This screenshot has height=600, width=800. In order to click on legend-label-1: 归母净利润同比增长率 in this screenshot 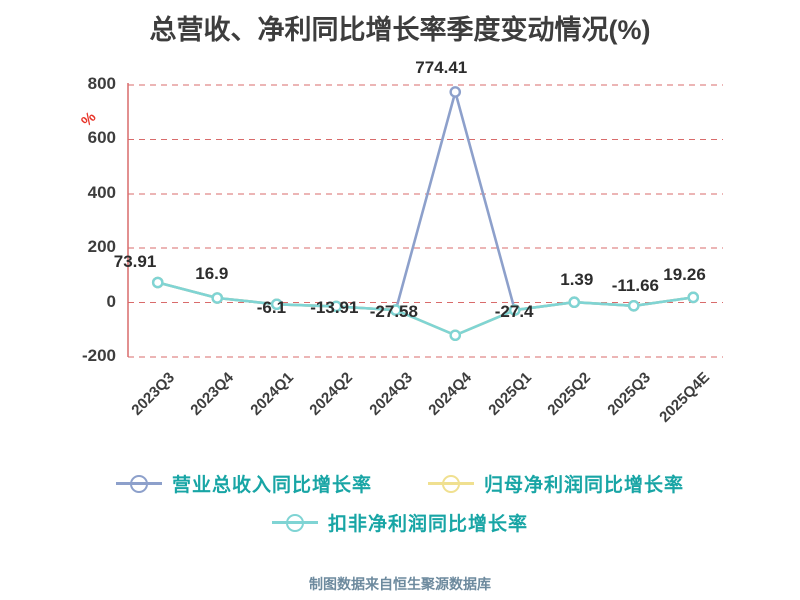, I will do `click(584, 485)`.